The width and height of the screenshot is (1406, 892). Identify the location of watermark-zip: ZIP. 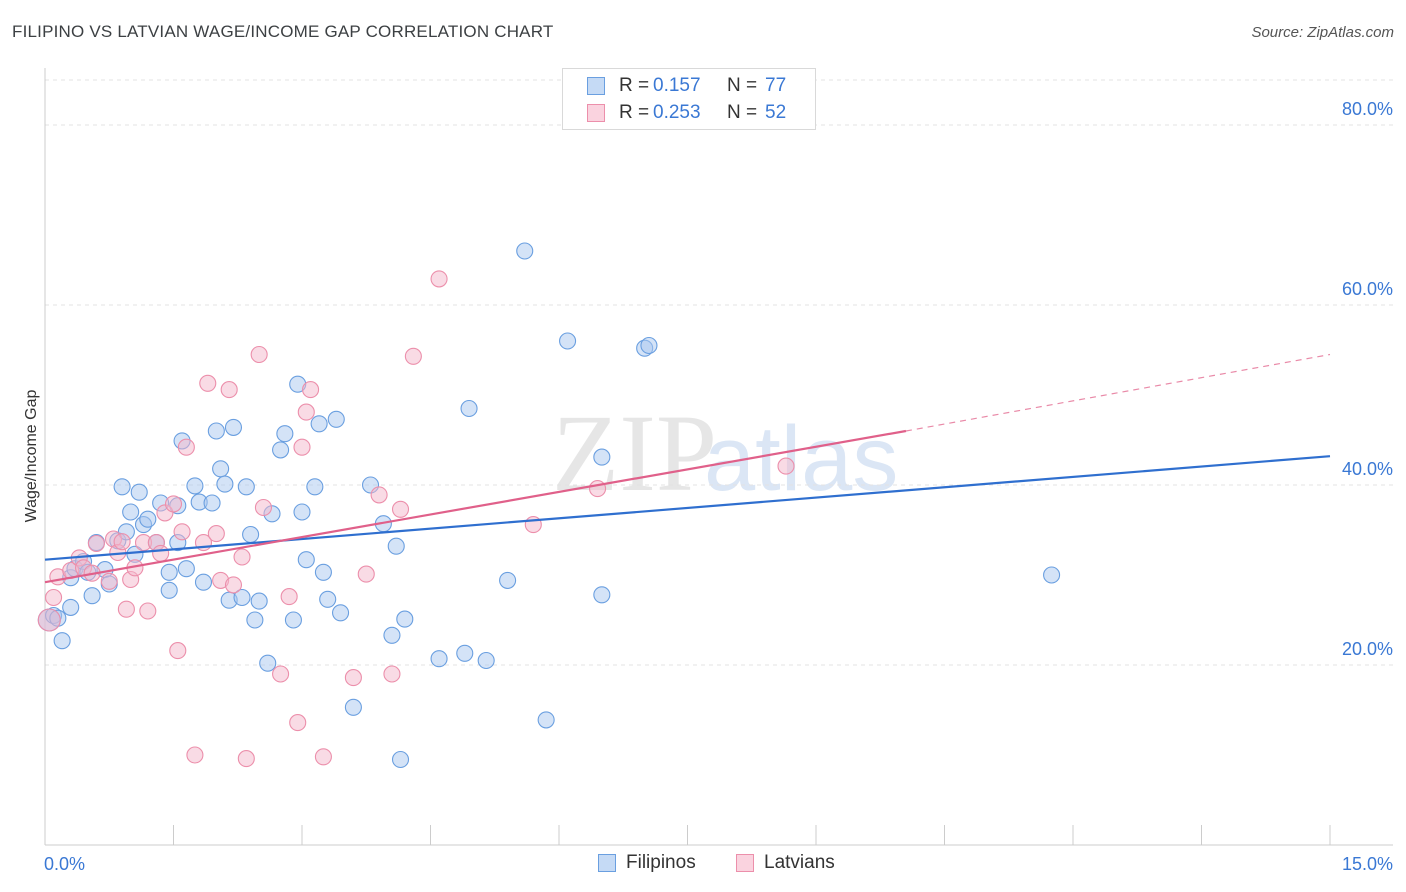
(634, 453).